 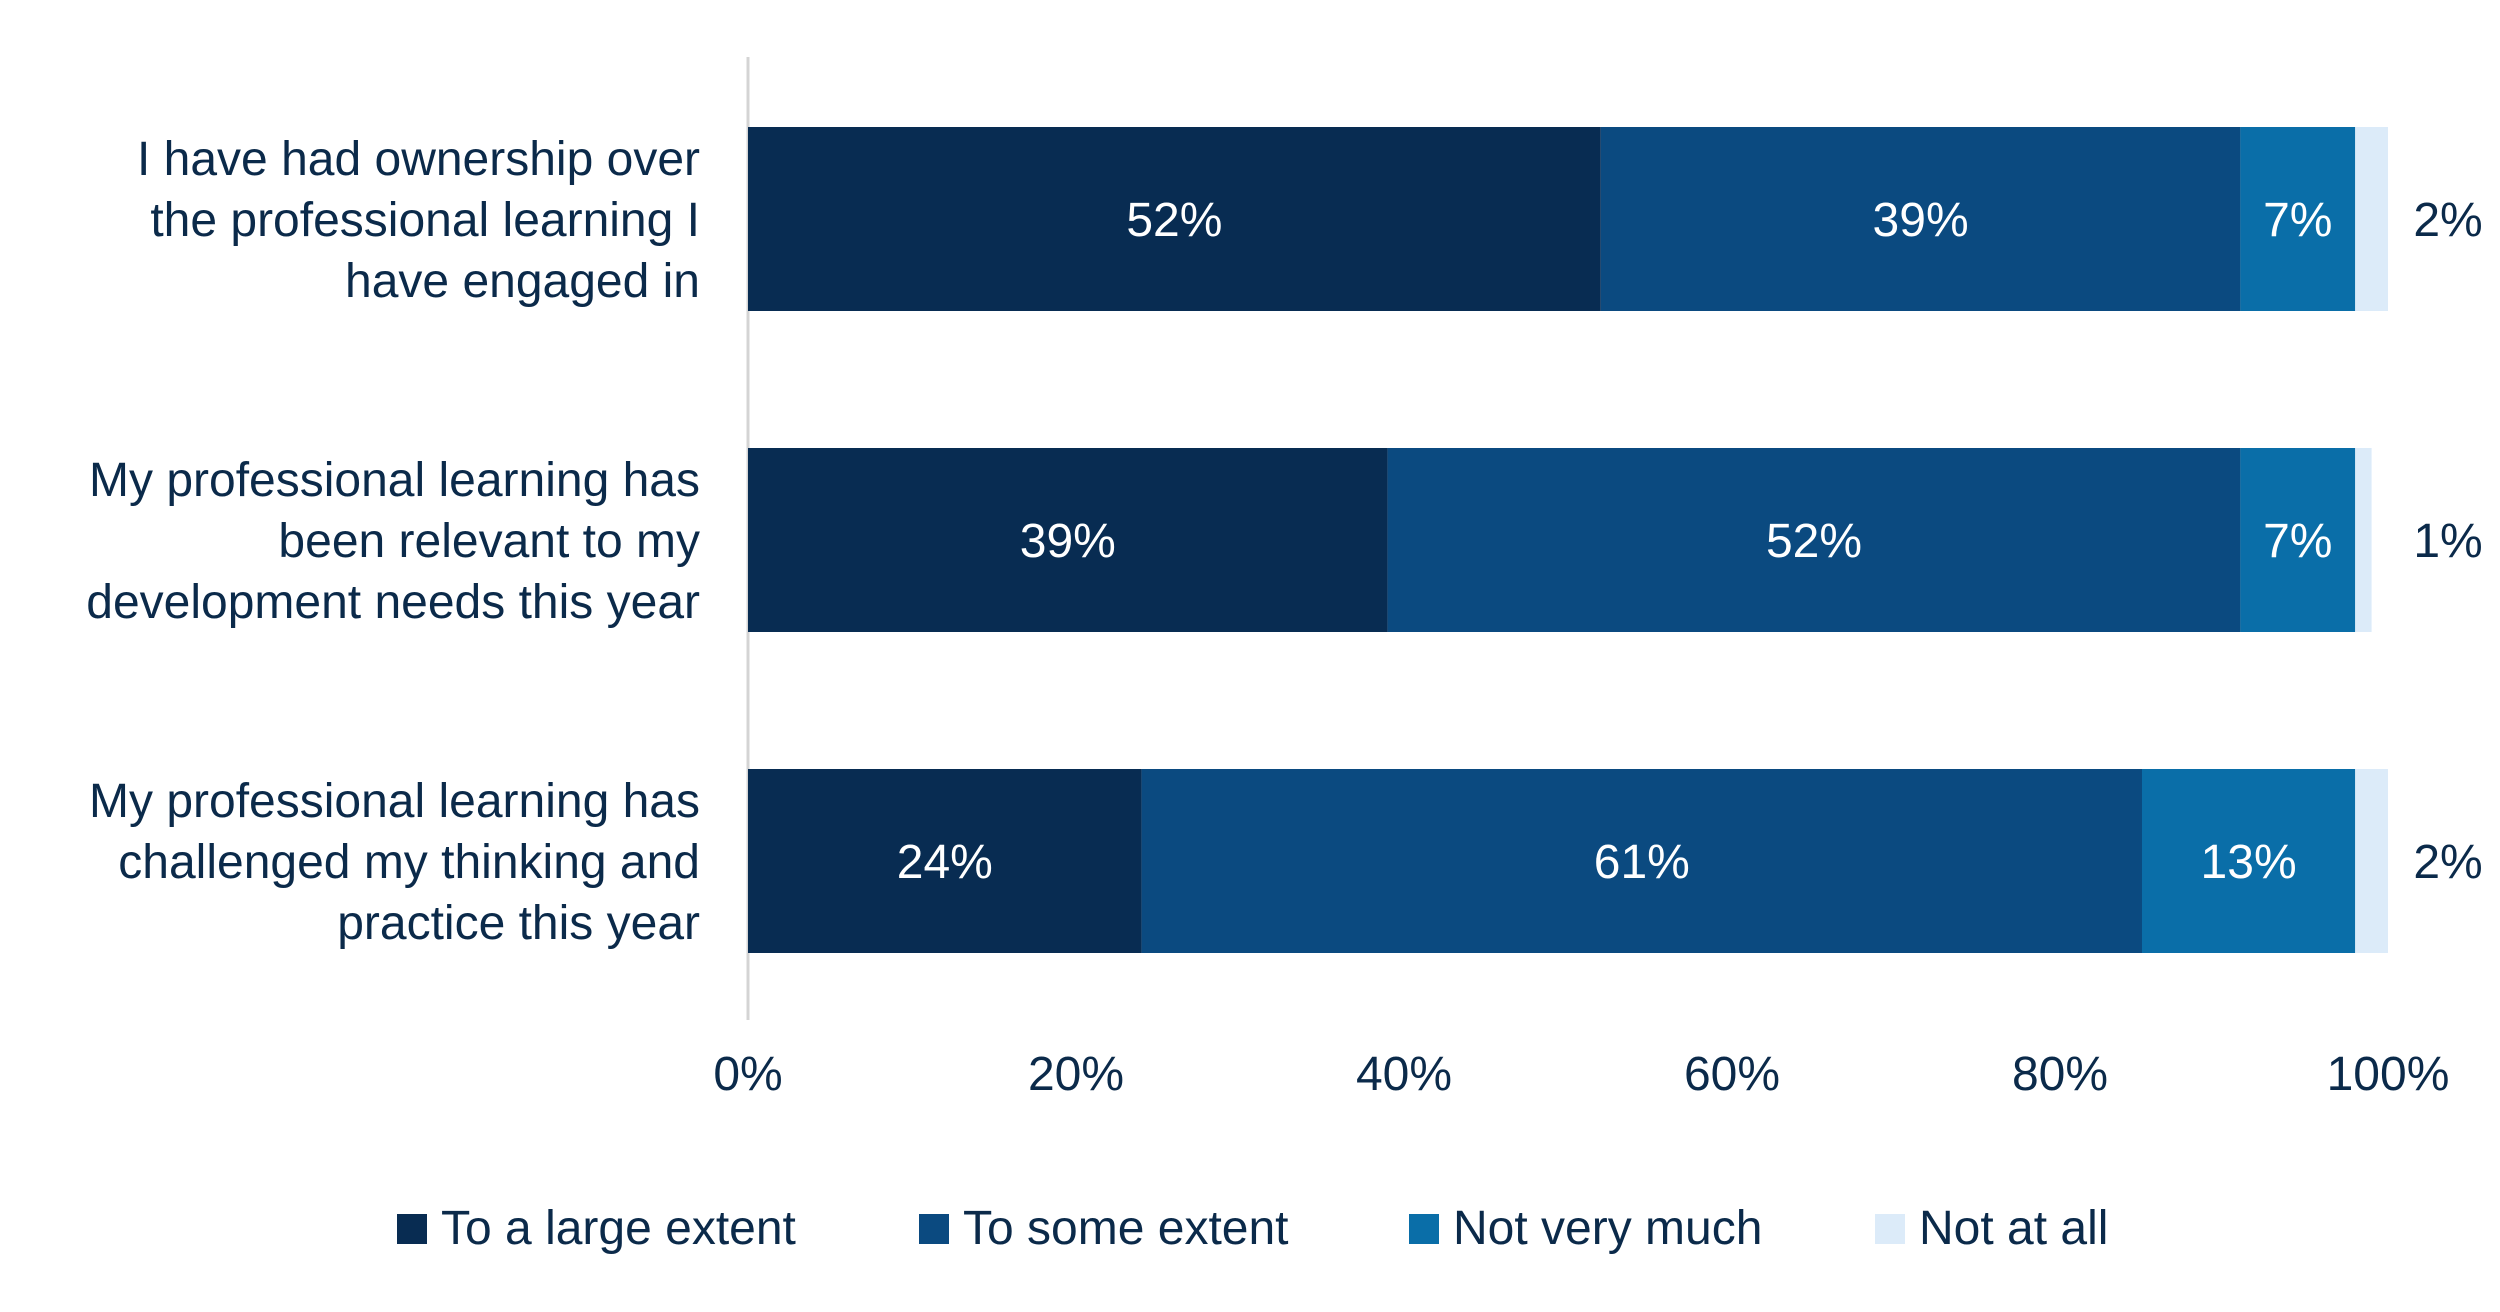 What do you see at coordinates (2060, 1074) in the screenshot?
I see `x-tick-label: 80%` at bounding box center [2060, 1074].